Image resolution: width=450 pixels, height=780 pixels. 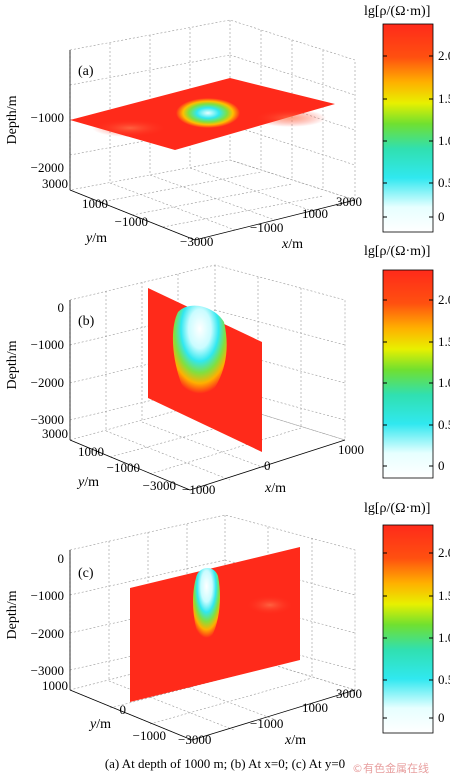 I want to click on panel-c-xlabel: x/m, so click(x=295, y=740).